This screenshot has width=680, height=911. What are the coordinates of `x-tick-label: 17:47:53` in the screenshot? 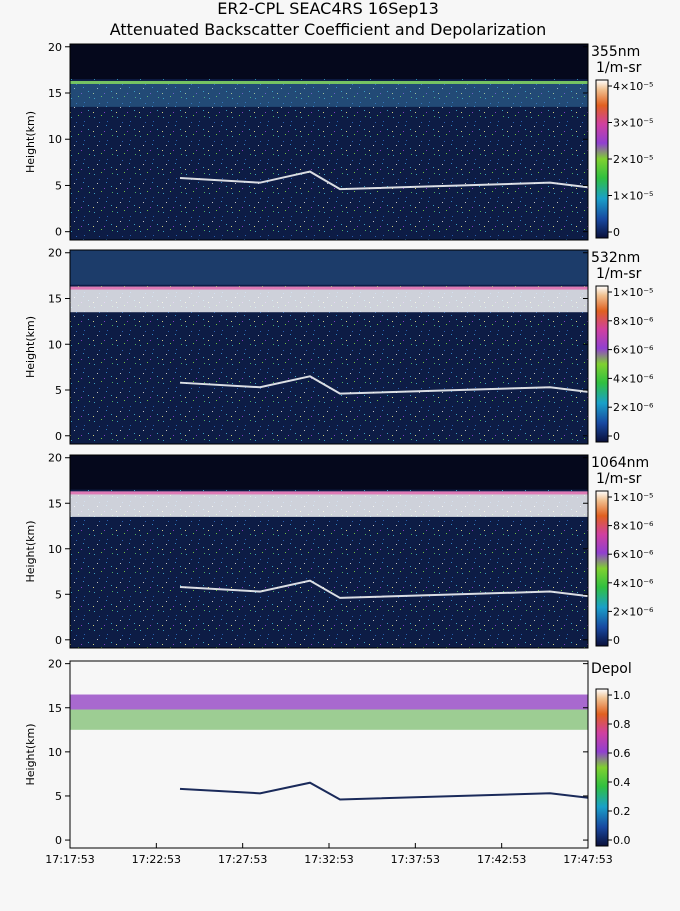 It's located at (587, 859).